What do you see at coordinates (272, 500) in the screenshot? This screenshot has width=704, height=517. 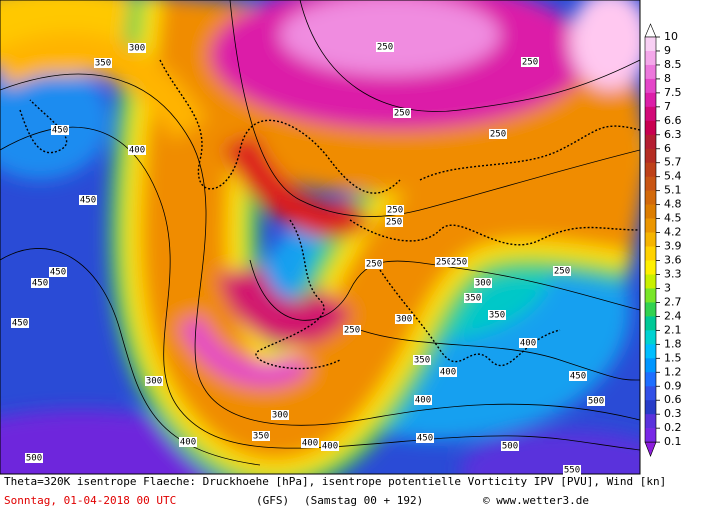 I see `footer-model: (GFS)` at bounding box center [272, 500].